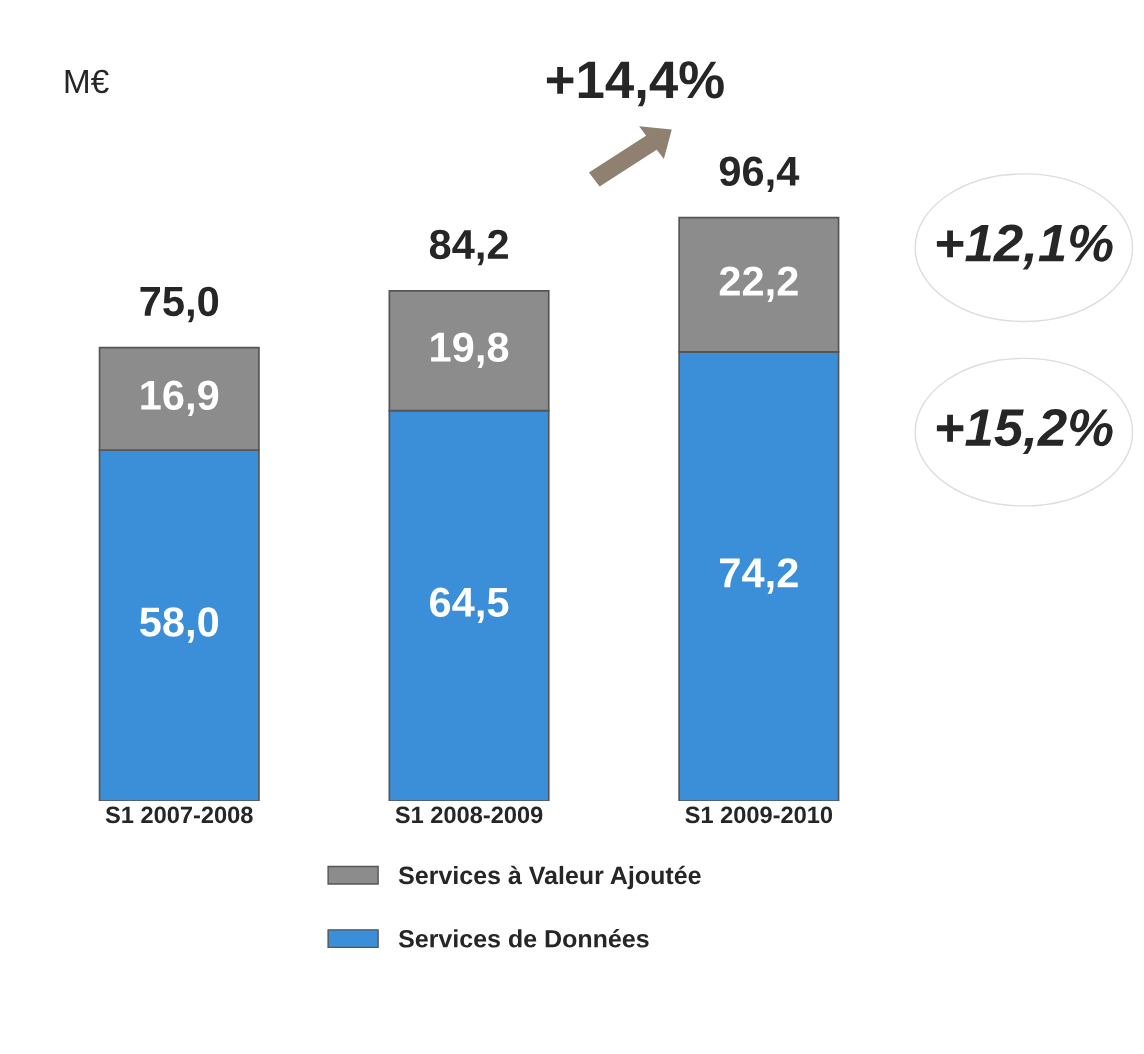  I want to click on data-label: 74,2, so click(759, 576).